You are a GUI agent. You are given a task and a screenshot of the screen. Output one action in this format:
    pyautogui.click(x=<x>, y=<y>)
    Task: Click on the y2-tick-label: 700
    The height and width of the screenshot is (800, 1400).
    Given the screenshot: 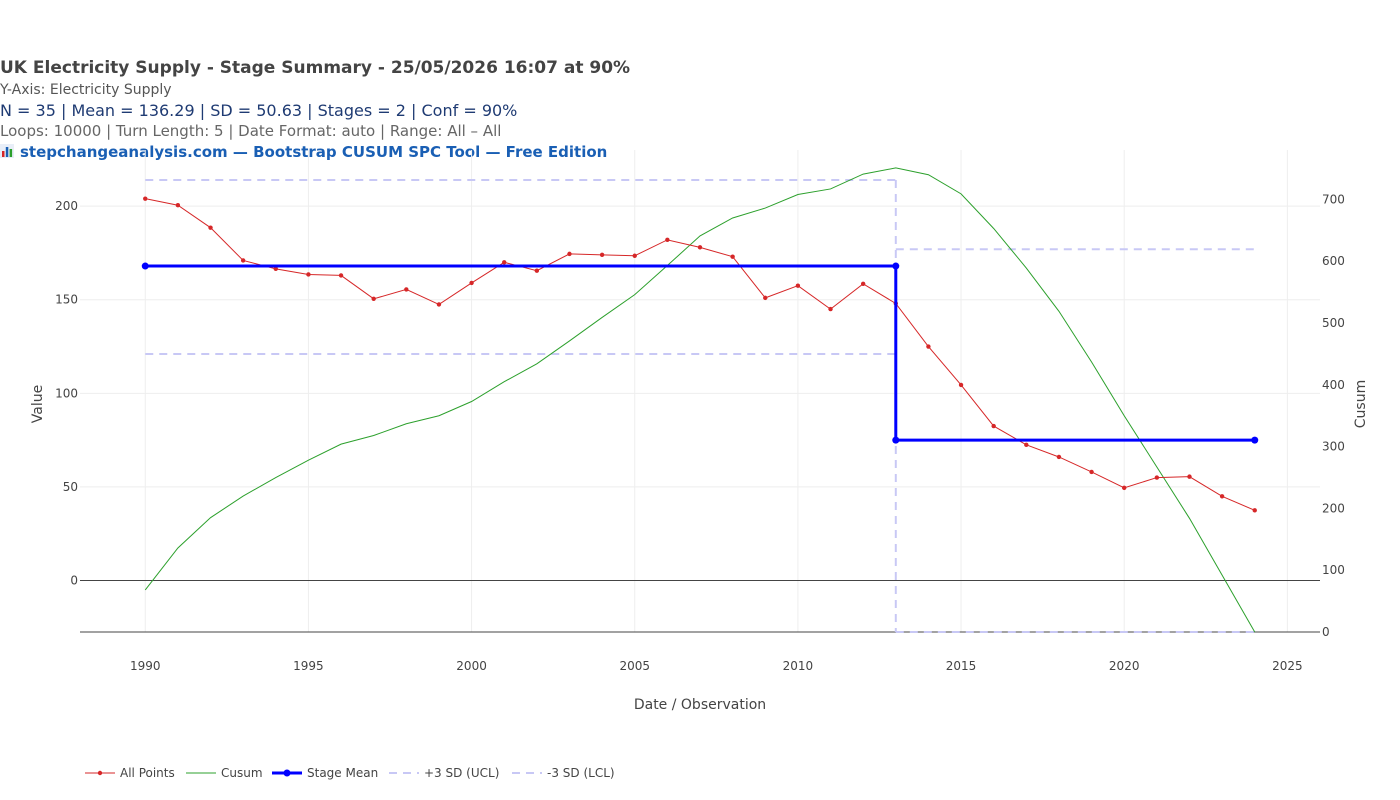 What is the action you would take?
    pyautogui.click(x=1333, y=199)
    